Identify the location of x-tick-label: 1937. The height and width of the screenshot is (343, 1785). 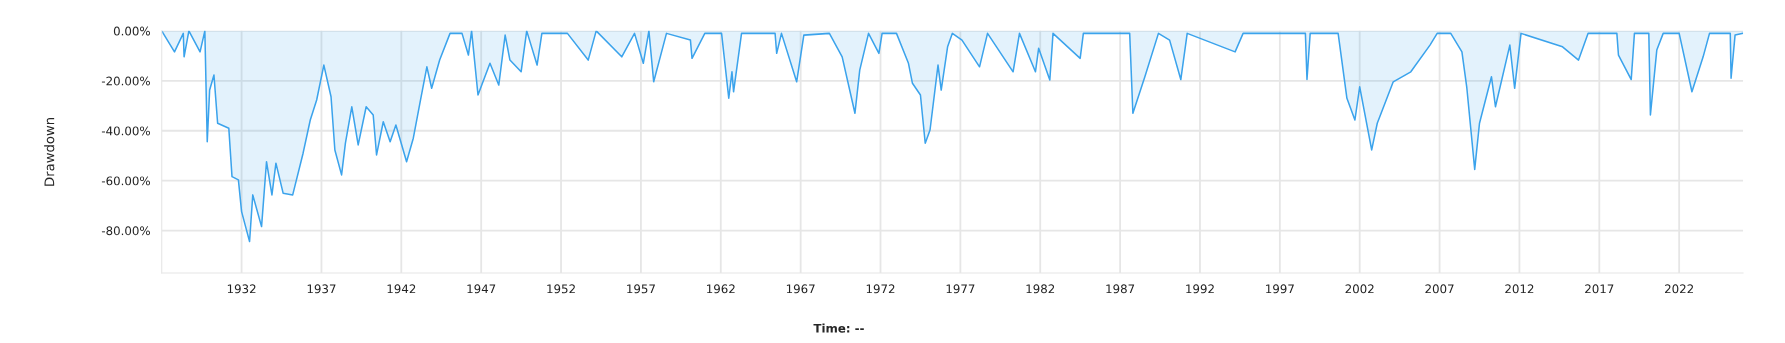
(321, 289).